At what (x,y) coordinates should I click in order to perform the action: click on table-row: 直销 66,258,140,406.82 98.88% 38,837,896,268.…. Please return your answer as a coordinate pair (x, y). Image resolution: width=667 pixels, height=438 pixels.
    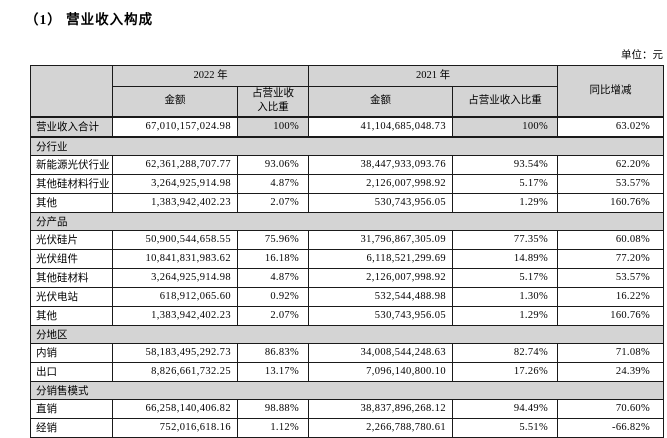
    Looking at the image, I should click on (347, 408).